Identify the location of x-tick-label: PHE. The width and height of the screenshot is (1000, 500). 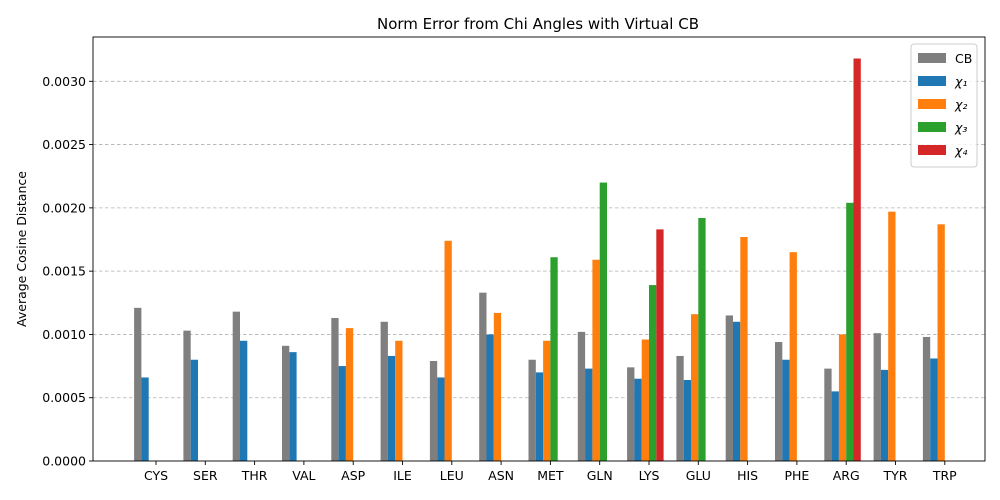
(796, 475).